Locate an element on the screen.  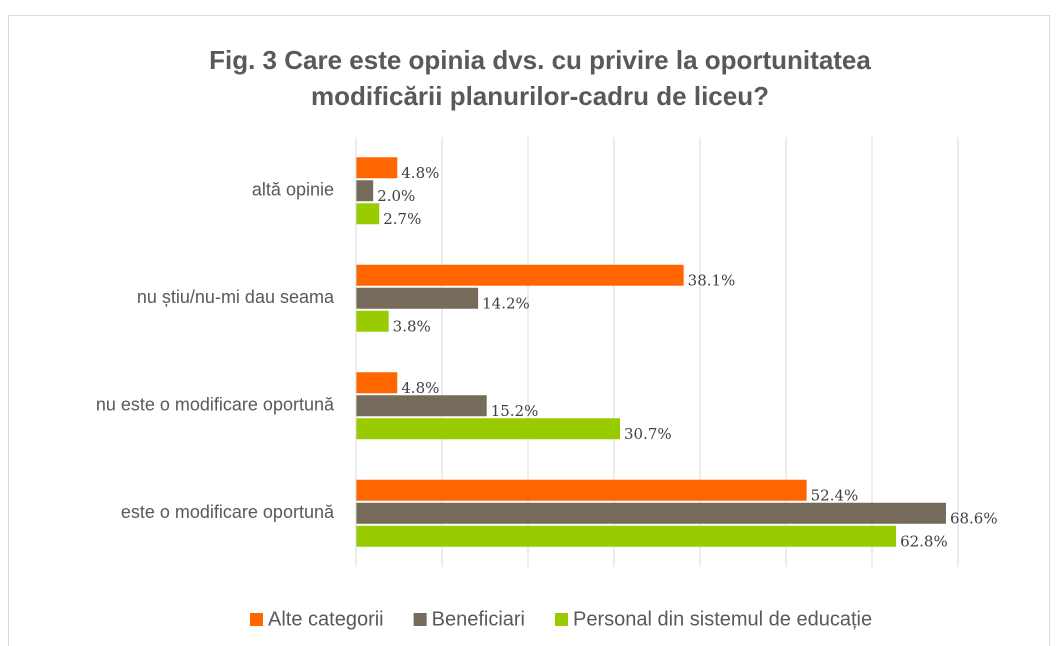
chart-title: modificării planurilor-cadru de liceu? is located at coordinates (540, 96).